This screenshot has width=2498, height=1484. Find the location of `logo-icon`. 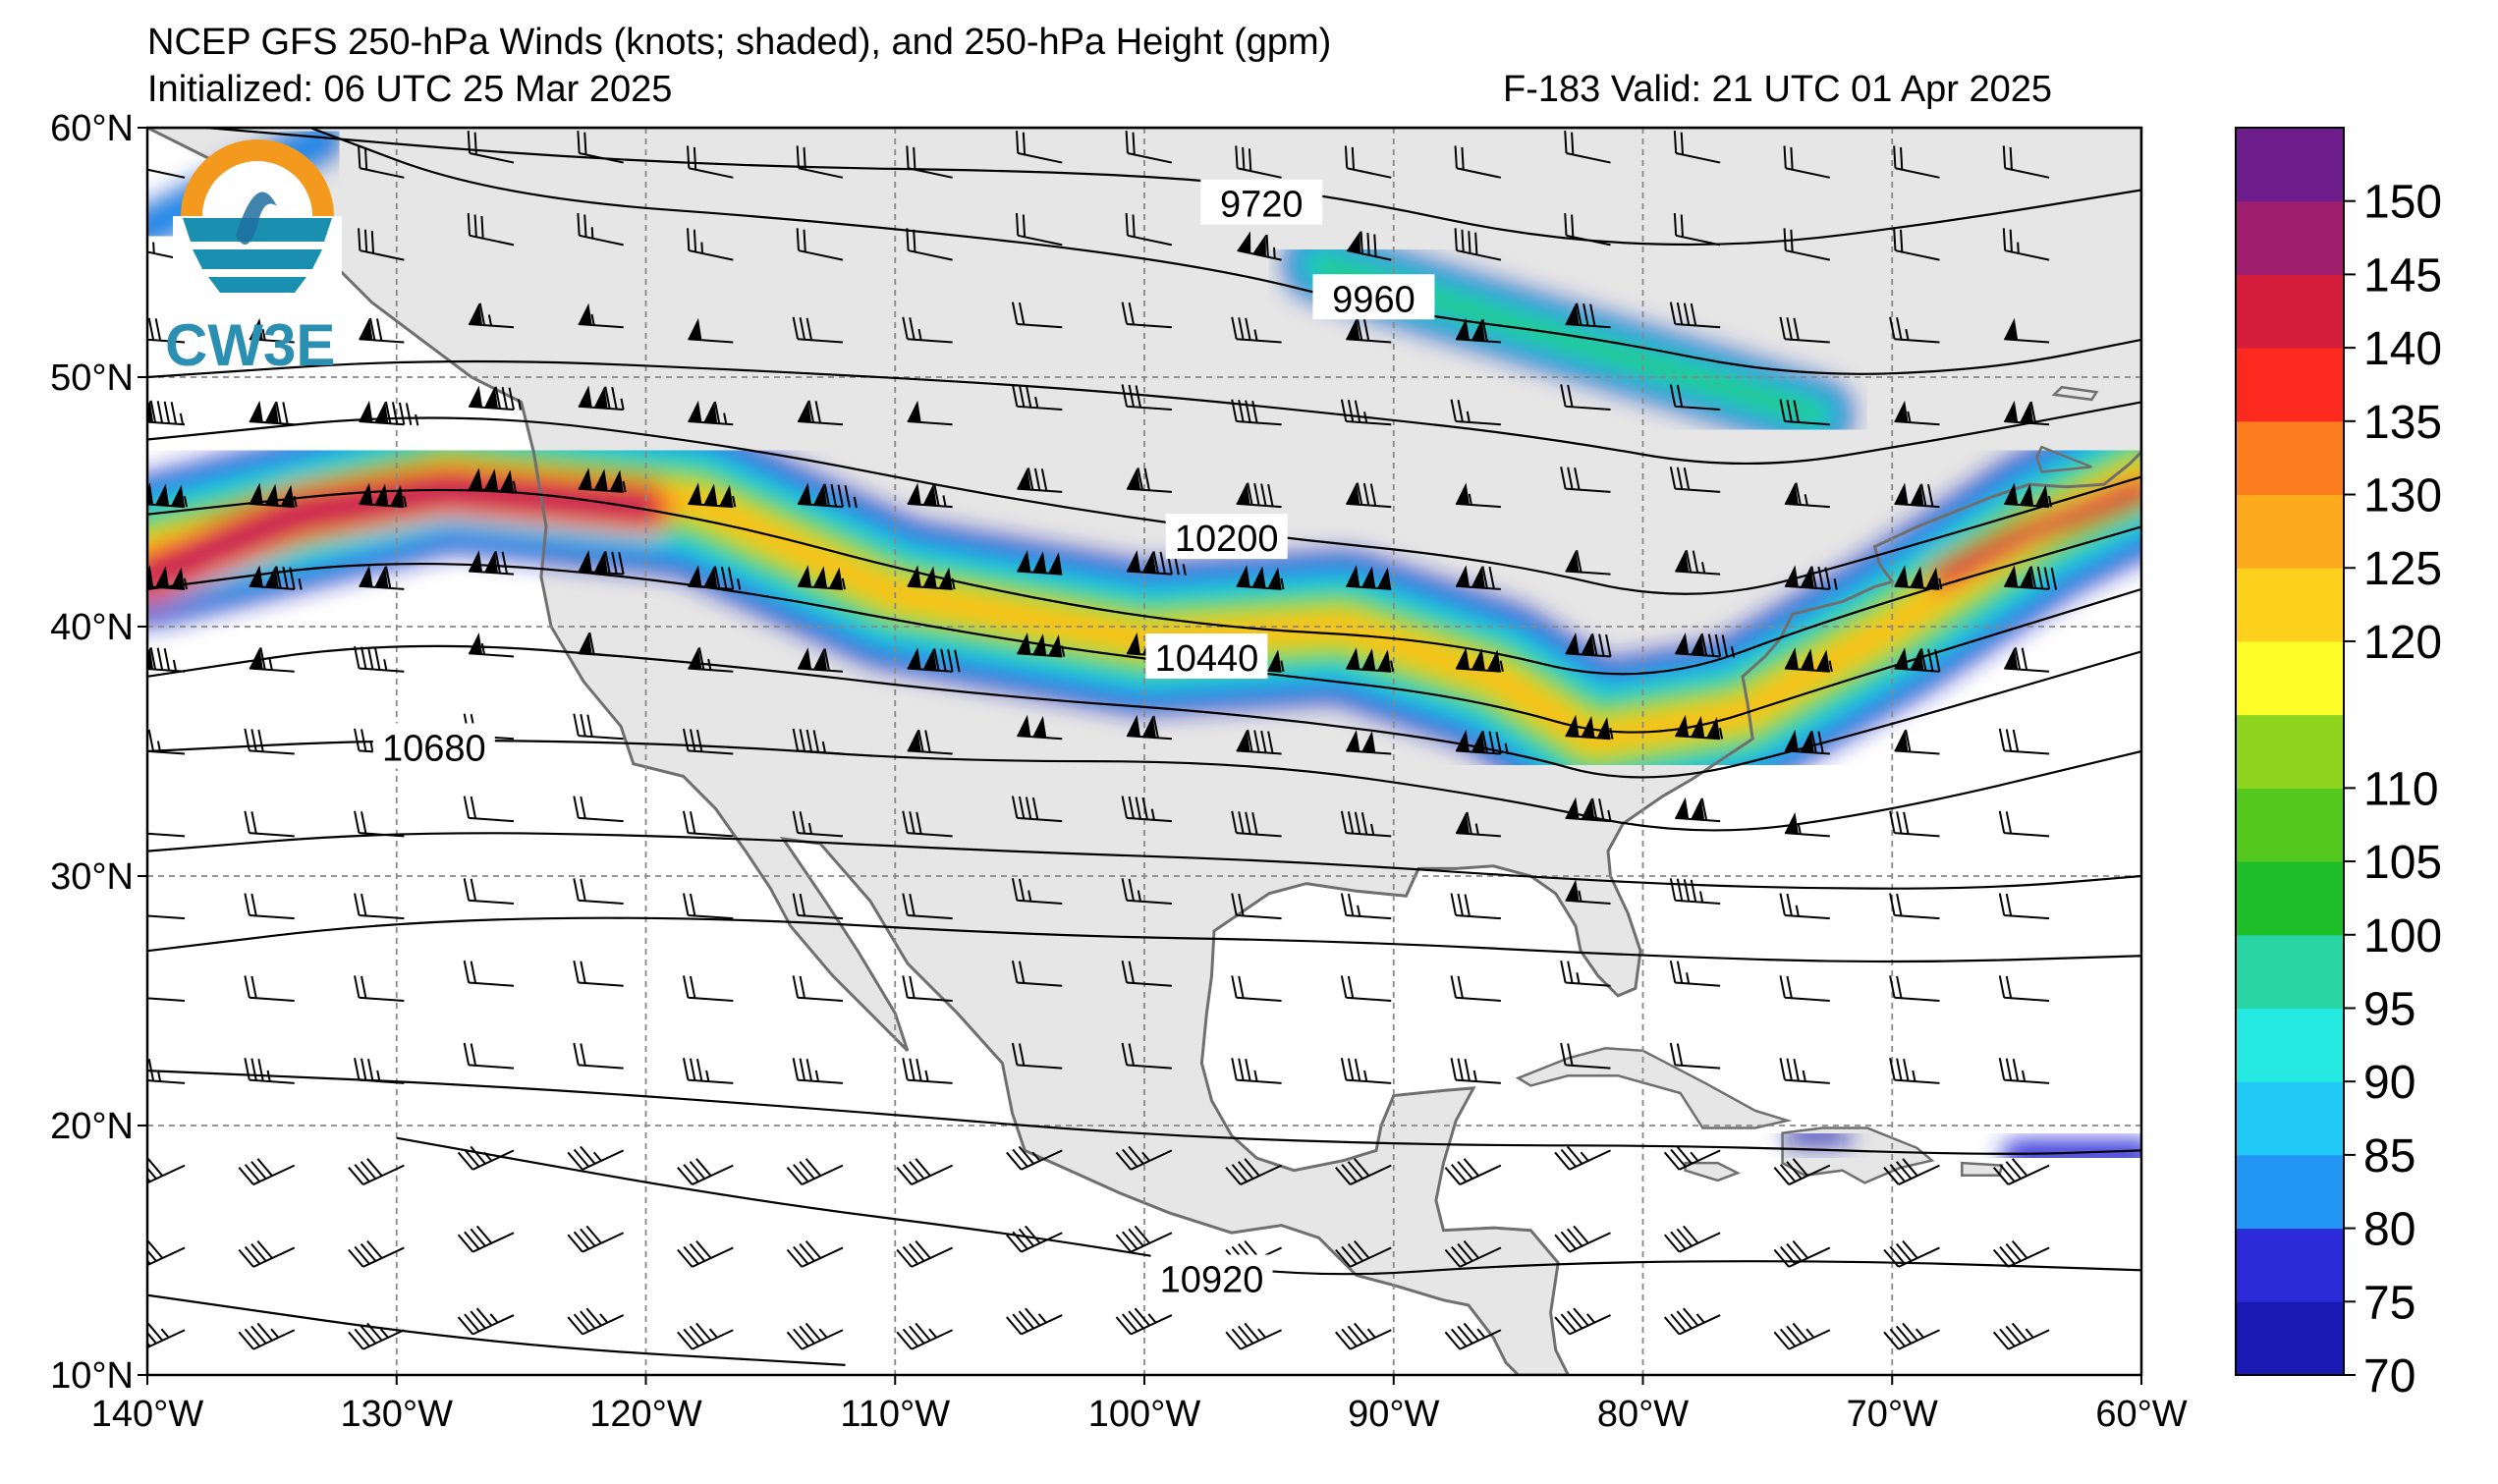

logo-icon is located at coordinates (257, 221).